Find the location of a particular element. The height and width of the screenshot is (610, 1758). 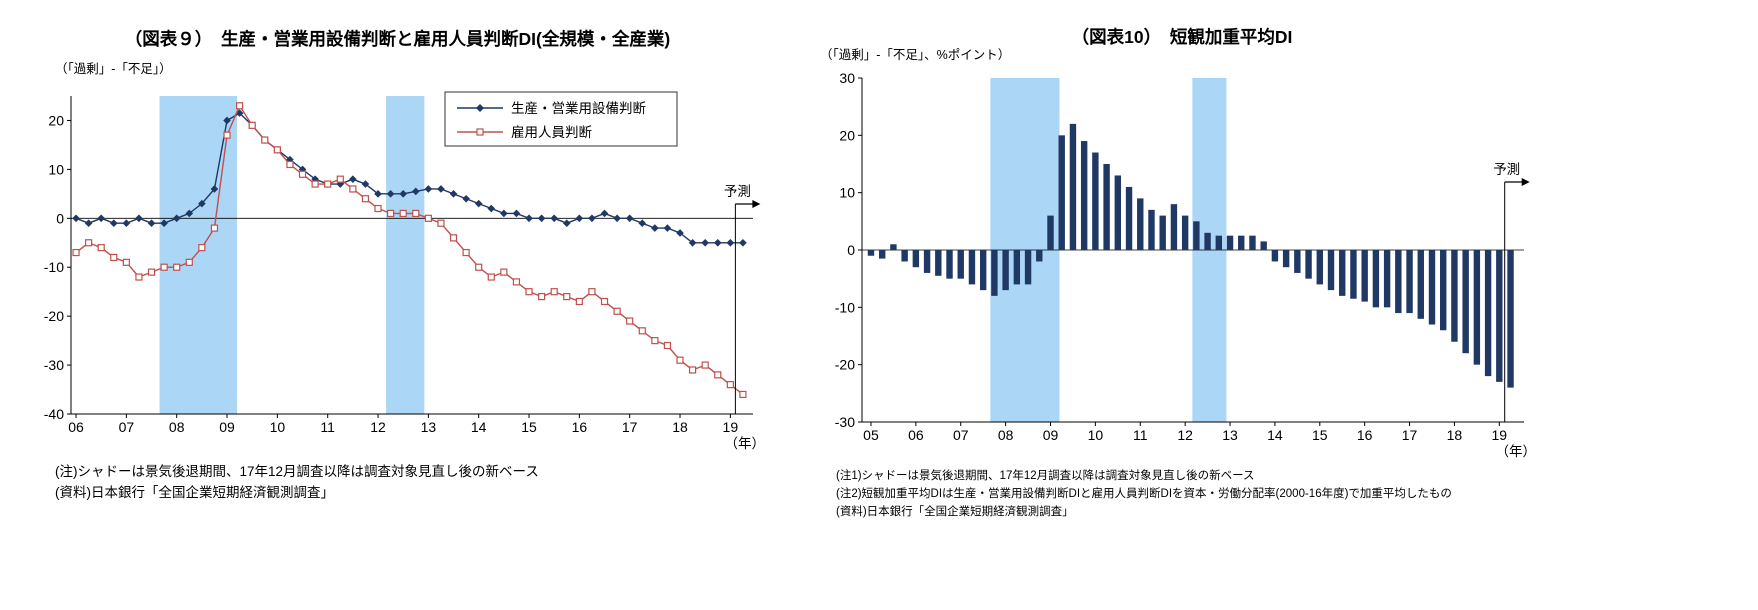

svg-text: 30 is located at coordinates (847, 78).